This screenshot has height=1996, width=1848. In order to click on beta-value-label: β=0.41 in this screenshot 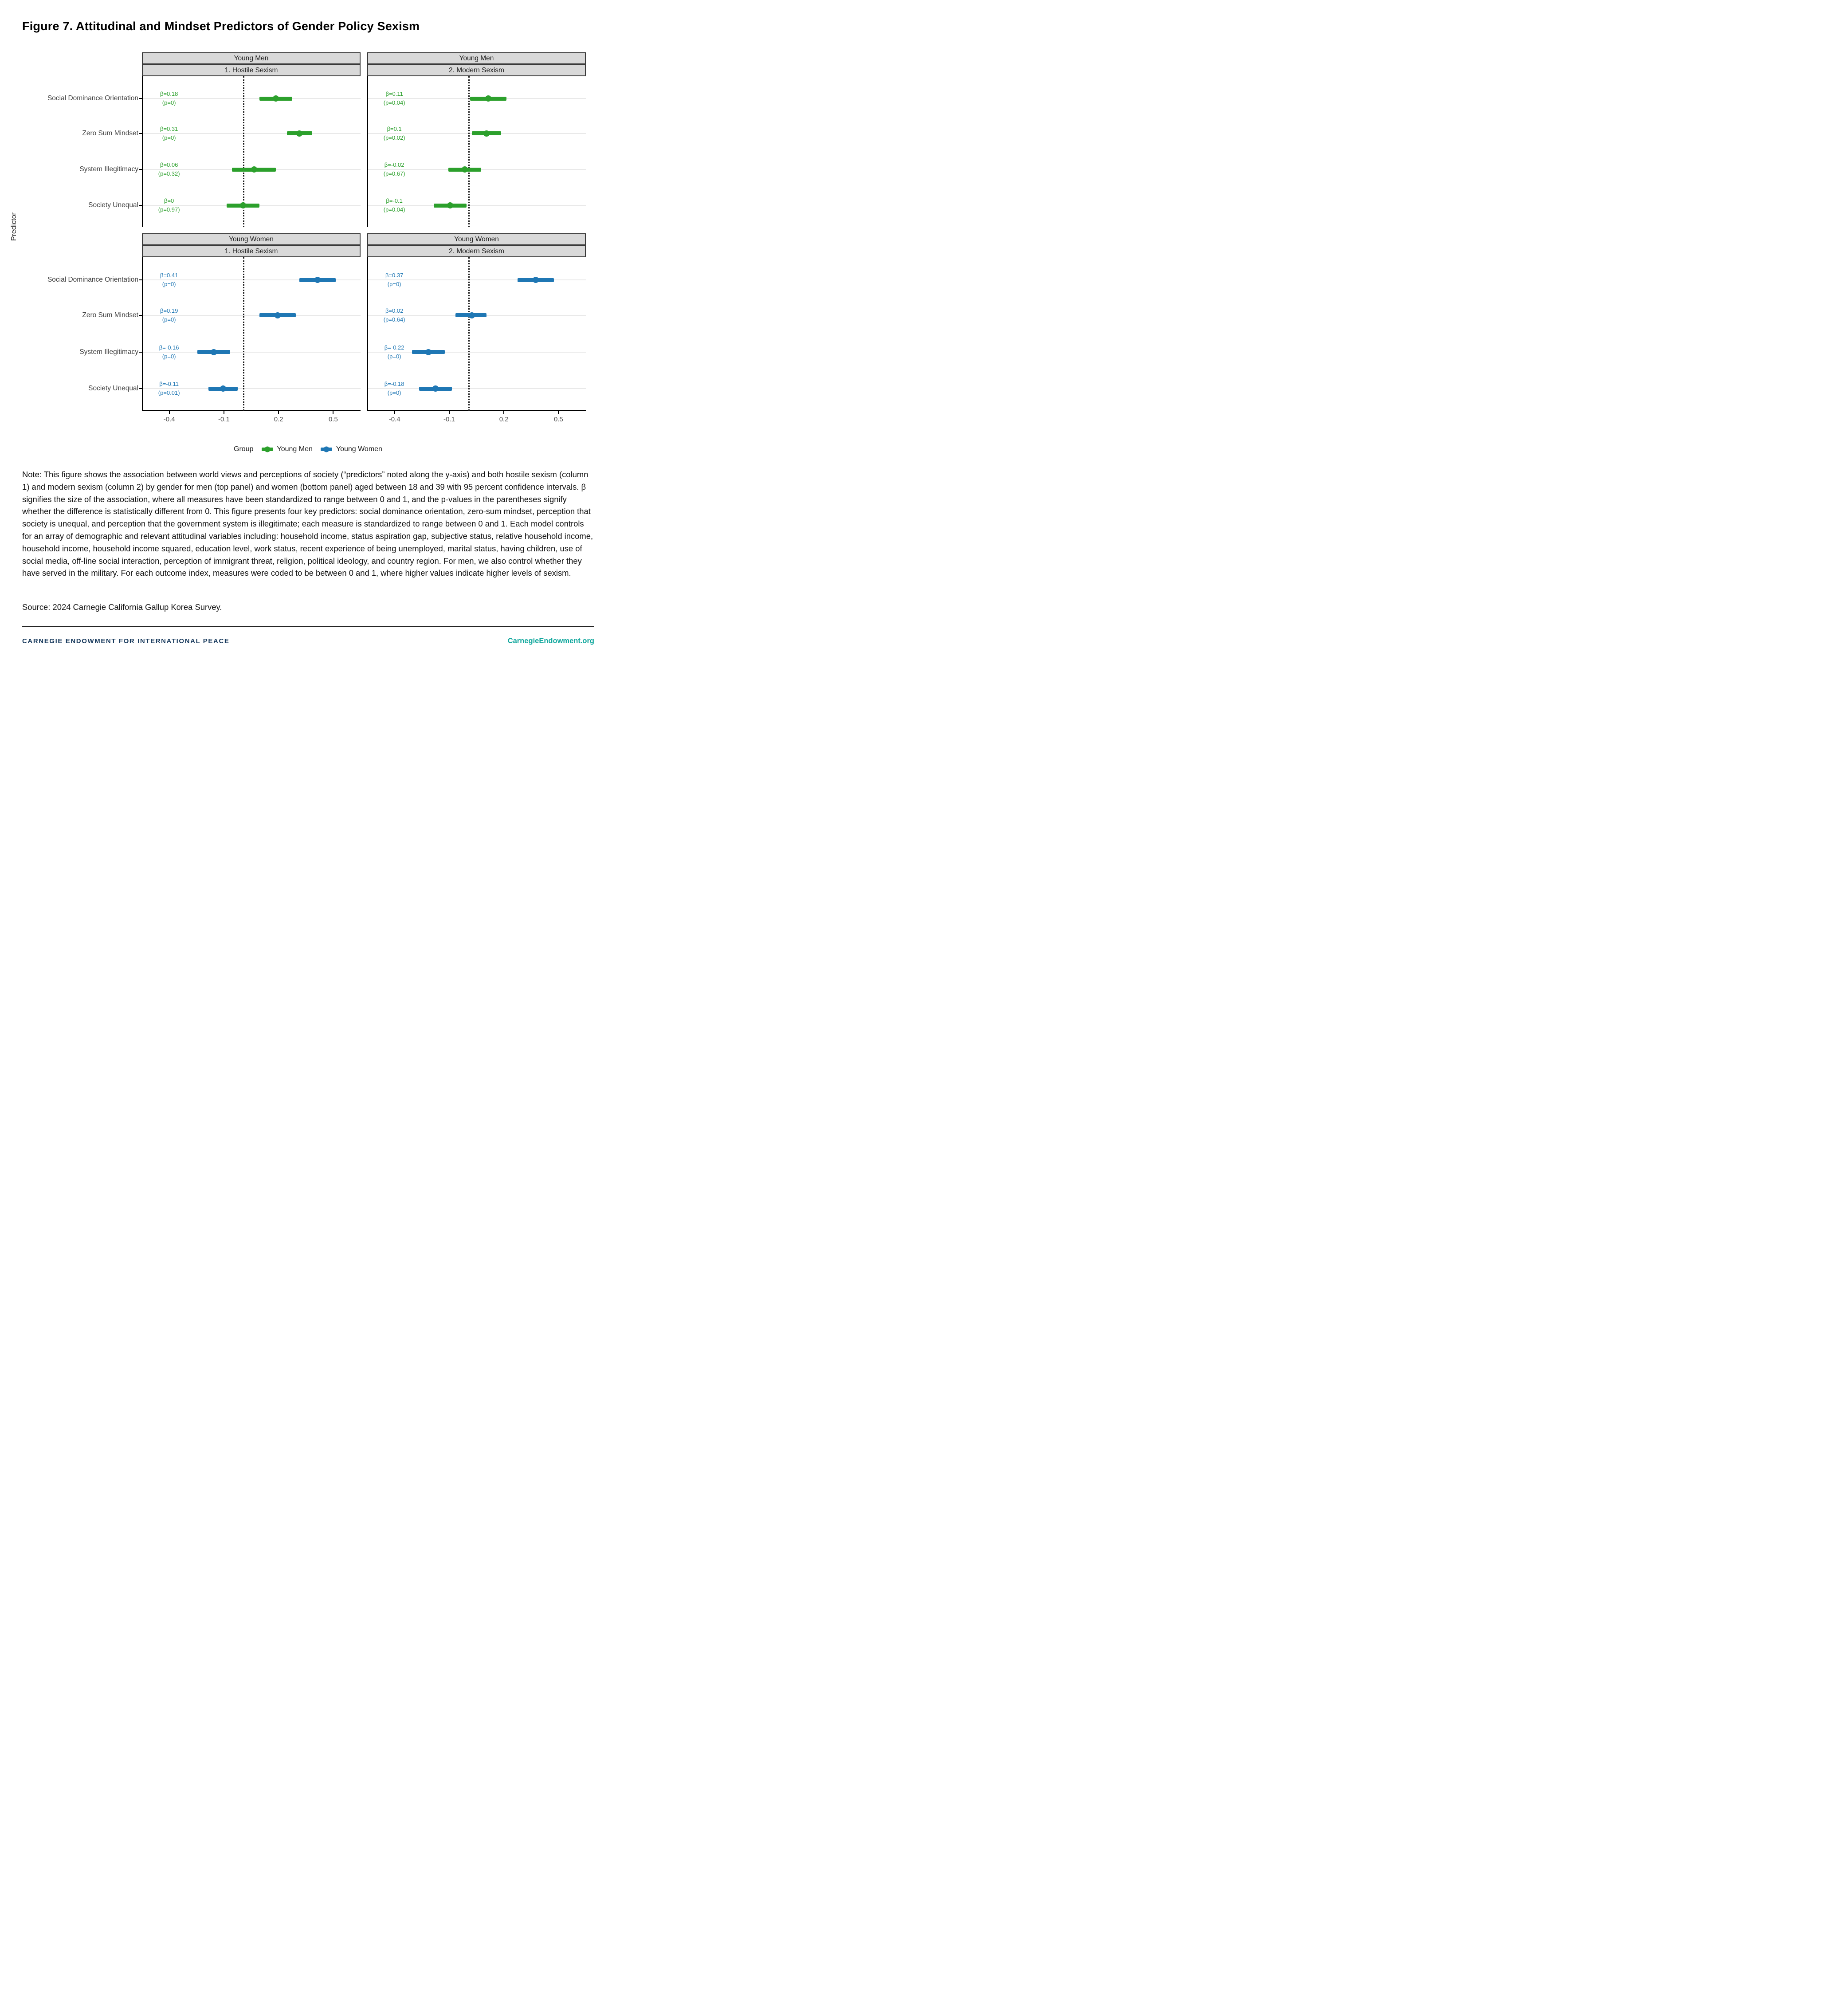, I will do `click(169, 275)`.